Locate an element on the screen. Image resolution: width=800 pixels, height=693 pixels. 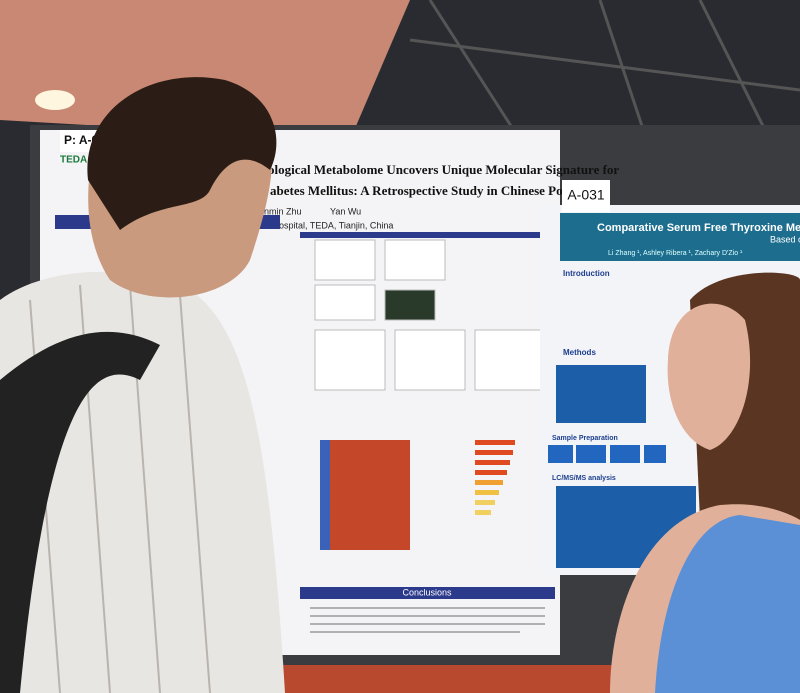
poster-subtitle: Based o is located at coordinates (785, 239).